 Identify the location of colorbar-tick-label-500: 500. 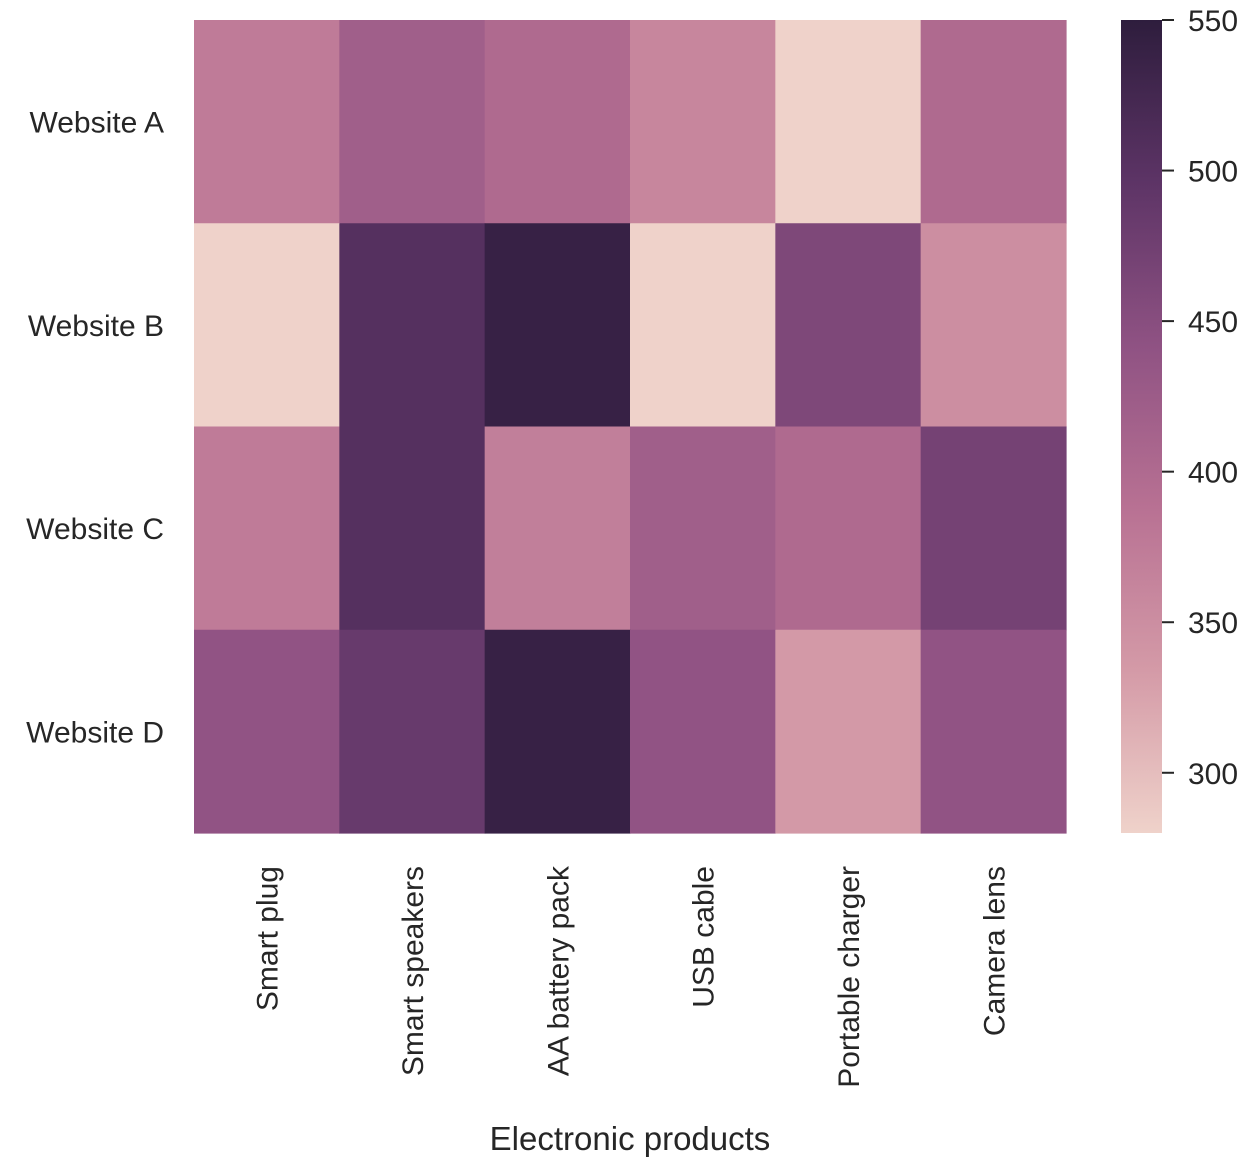
(1213, 172).